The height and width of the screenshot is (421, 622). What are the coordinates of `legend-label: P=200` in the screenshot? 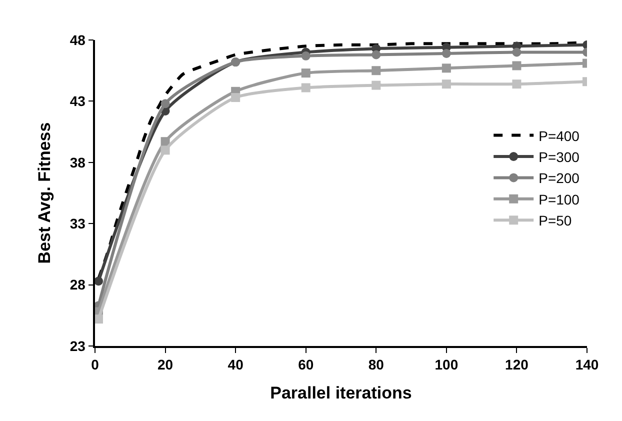 It's located at (559, 178).